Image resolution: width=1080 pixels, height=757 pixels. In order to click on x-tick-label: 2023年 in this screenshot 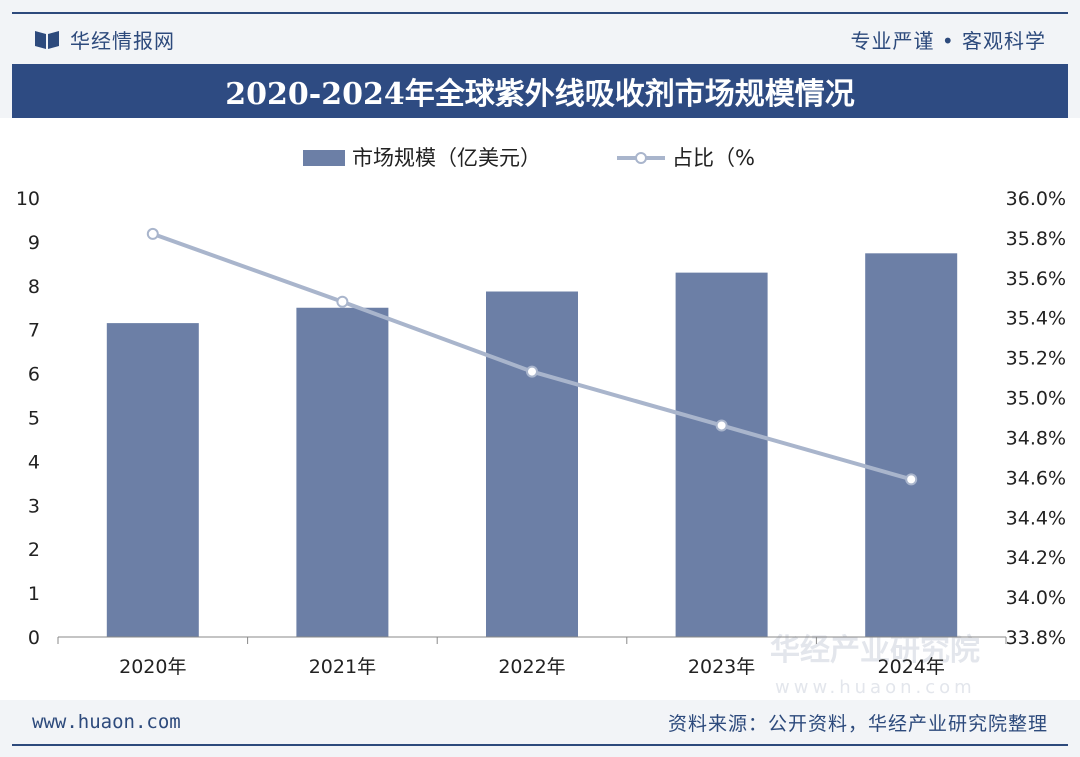, I will do `click(721, 667)`.